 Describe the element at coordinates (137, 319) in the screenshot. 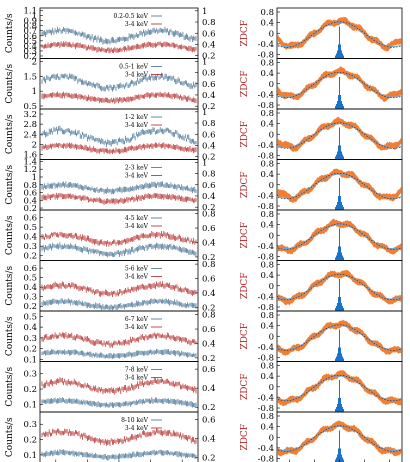

I see `lc-legend-band: 6-7 keV` at that location.